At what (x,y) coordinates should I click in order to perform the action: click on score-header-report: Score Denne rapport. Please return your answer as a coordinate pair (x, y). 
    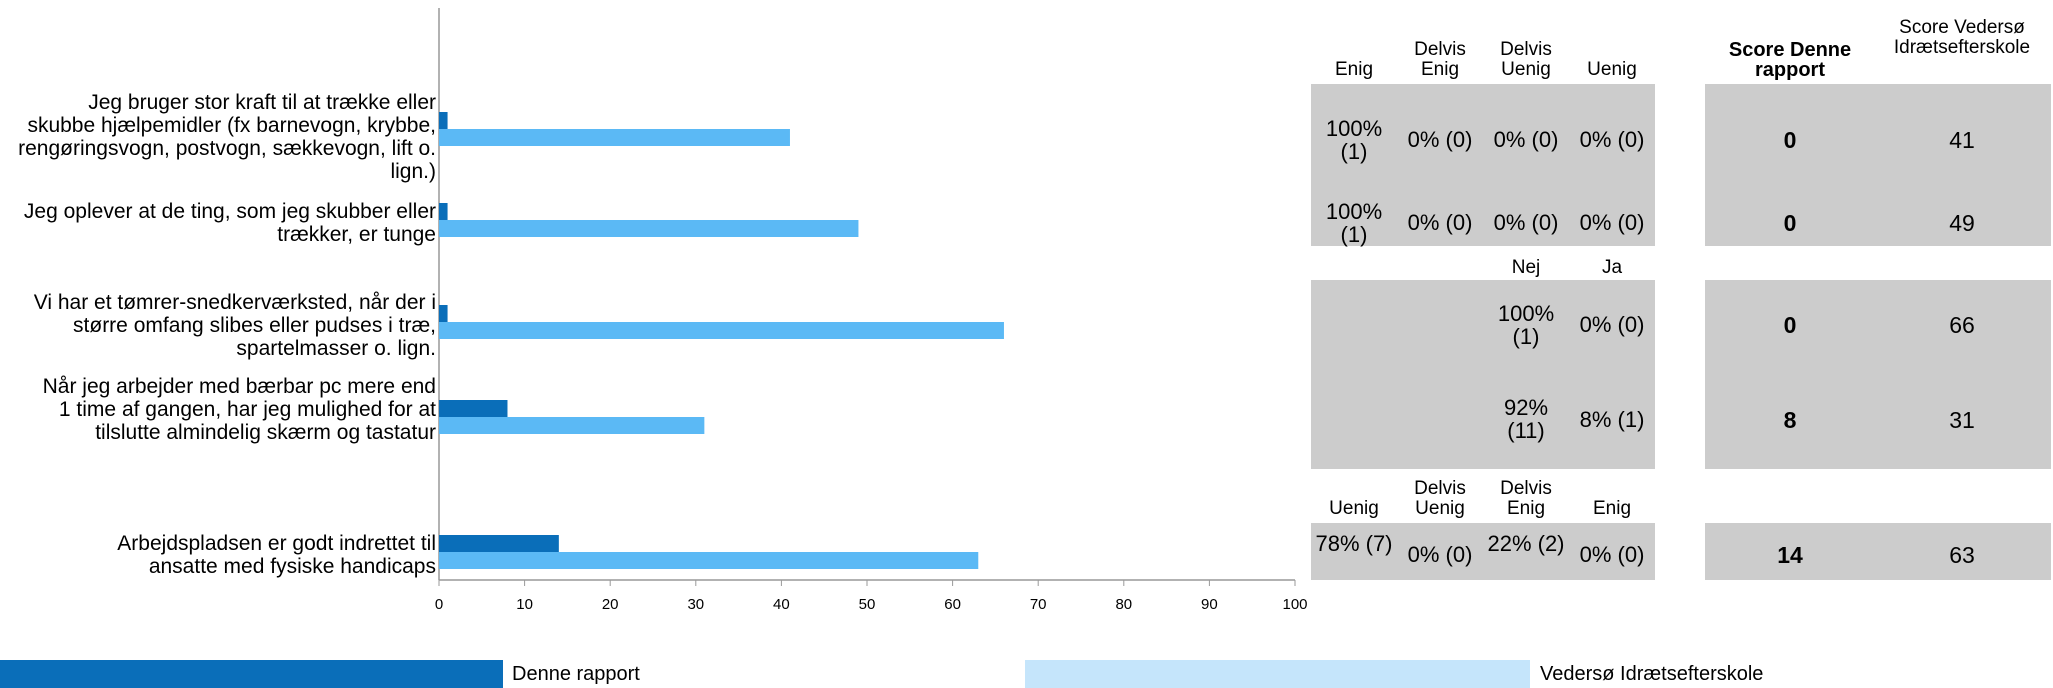
    Looking at the image, I should click on (1790, 60).